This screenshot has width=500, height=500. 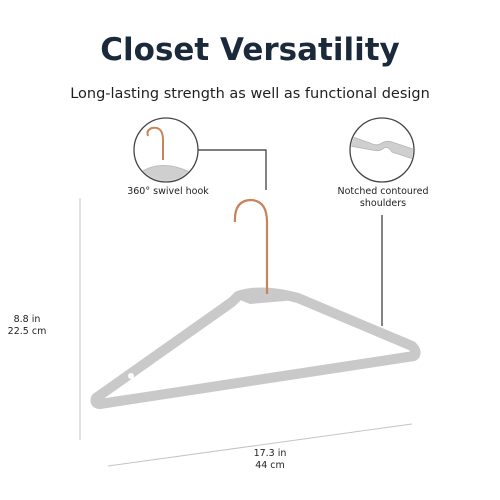 I want to click on width-inches: 17.3 in, so click(x=270, y=453).